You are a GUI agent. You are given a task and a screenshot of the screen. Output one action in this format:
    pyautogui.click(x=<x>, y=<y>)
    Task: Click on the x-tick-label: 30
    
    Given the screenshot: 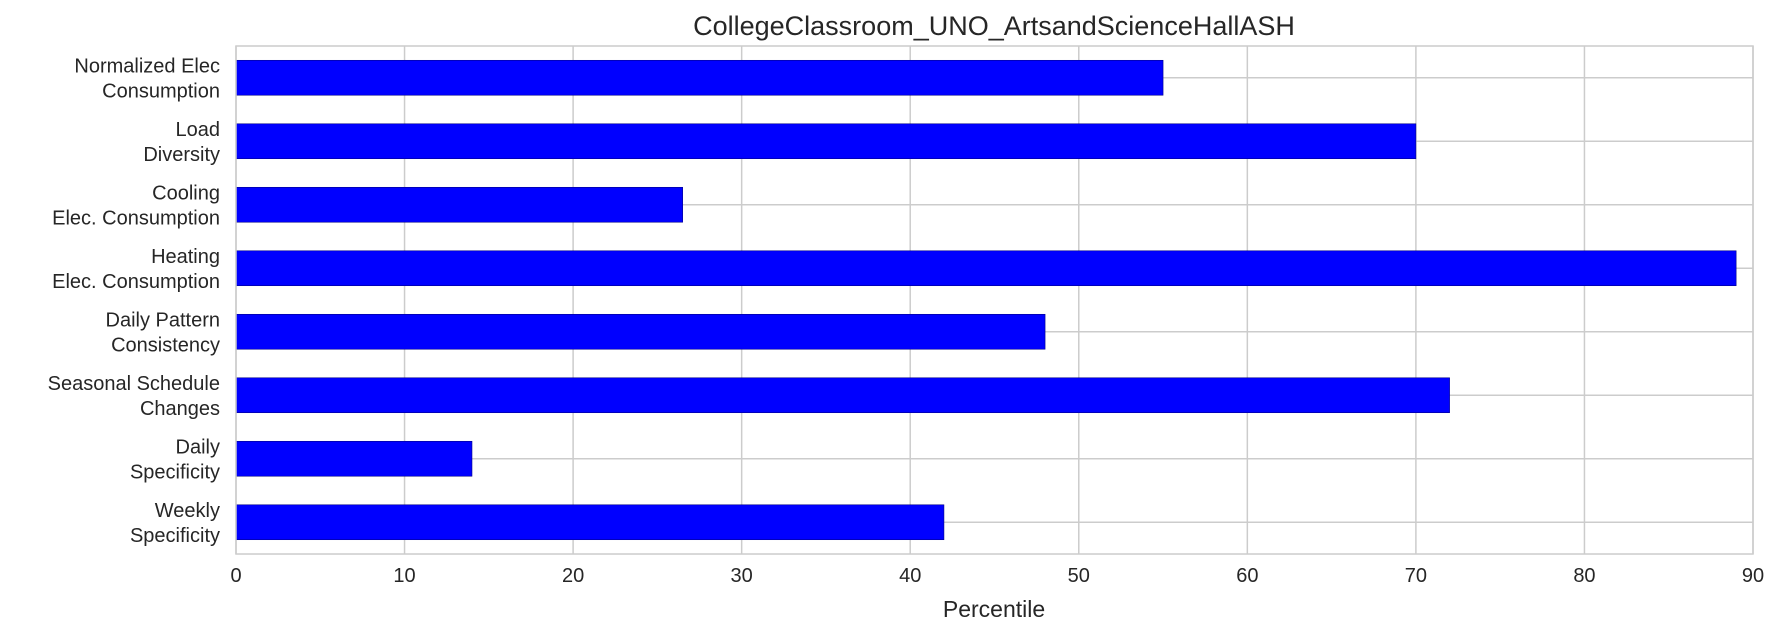 What is the action you would take?
    pyautogui.click(x=742, y=576)
    